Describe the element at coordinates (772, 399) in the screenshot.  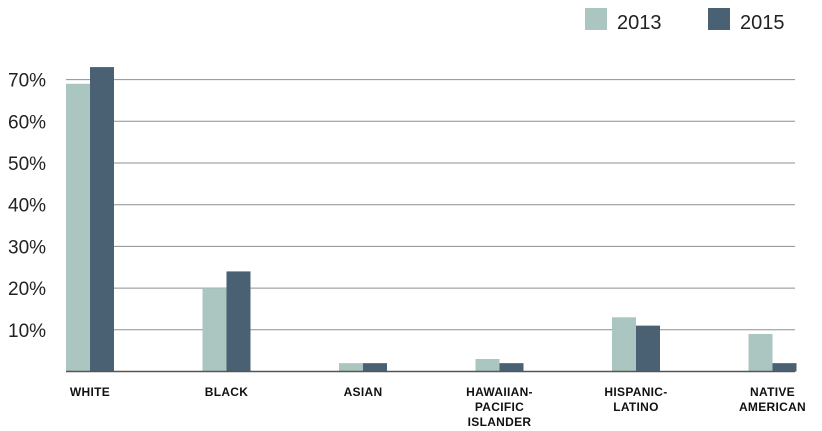
I see `x-category-label: NATIVE AMERICAN` at that location.